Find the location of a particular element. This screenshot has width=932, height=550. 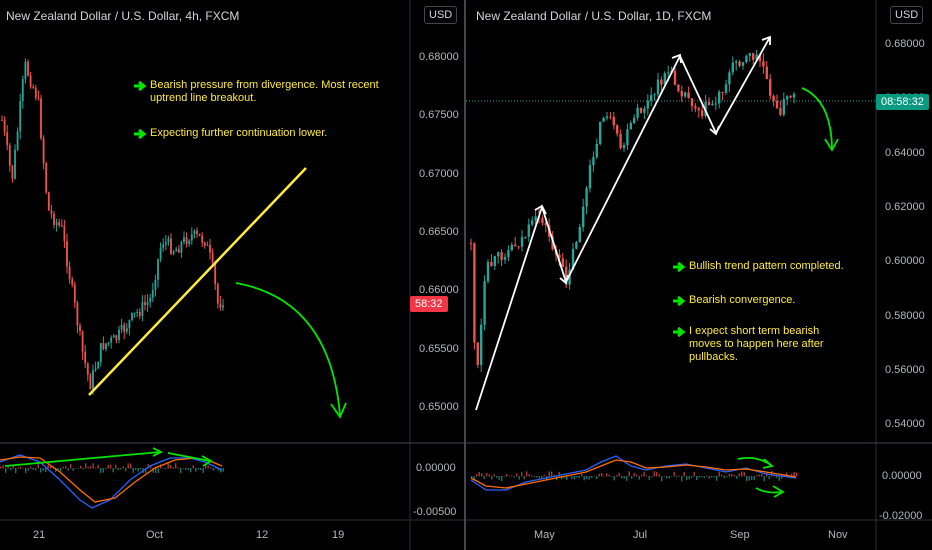

left-note-continuation: Expecting further continuation lower. is located at coordinates (263, 133).